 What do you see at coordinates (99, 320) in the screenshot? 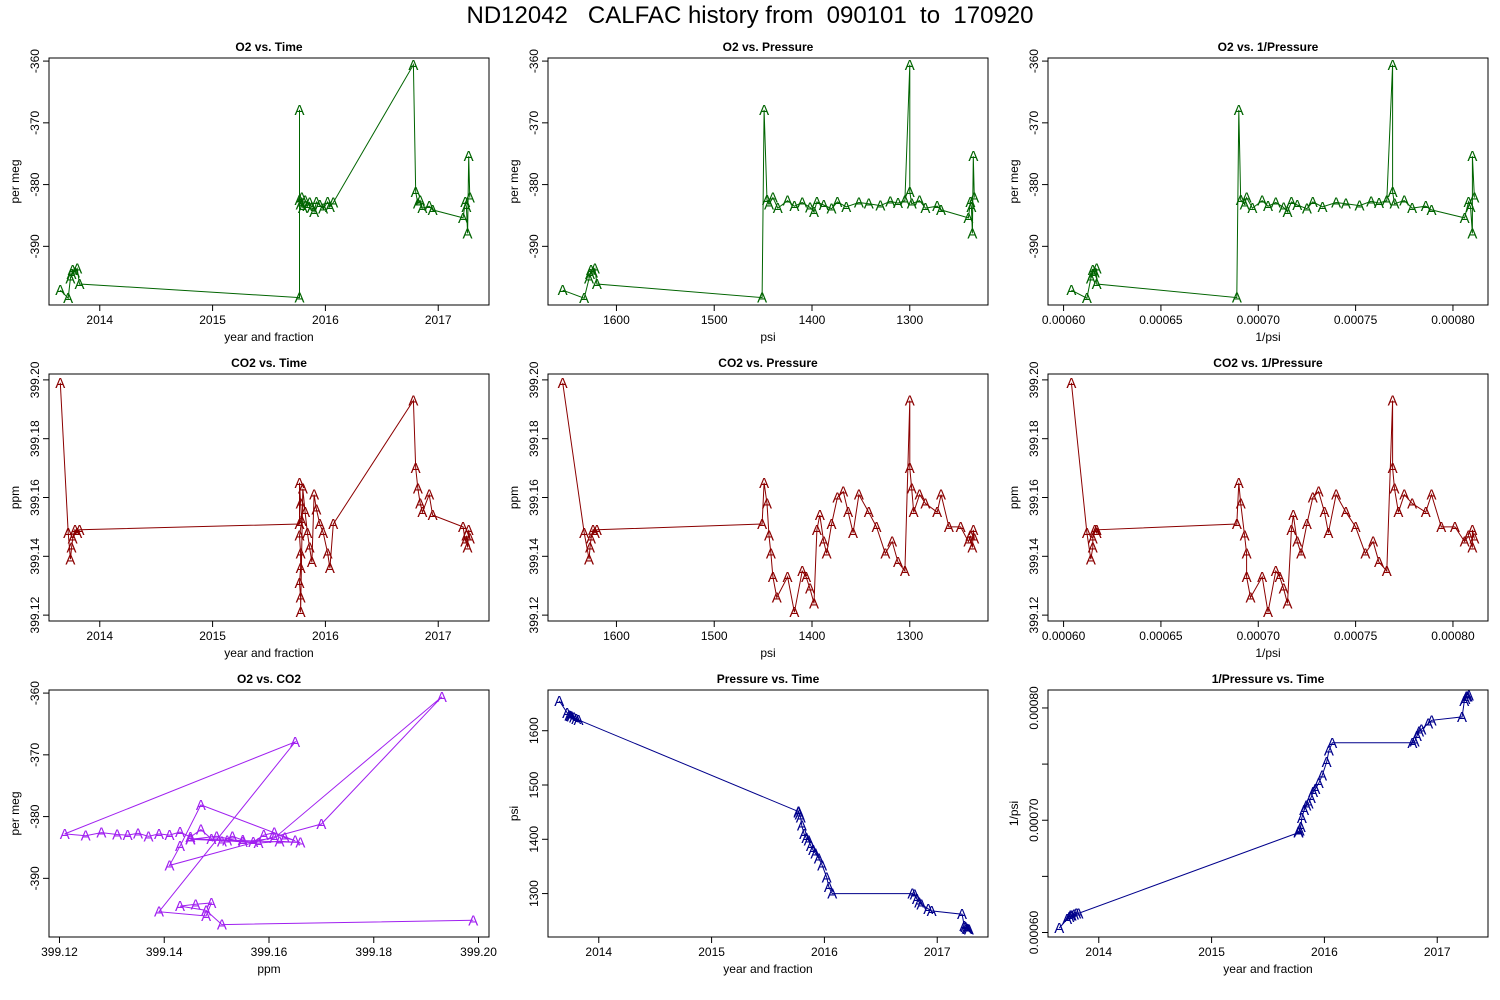
I see `x-tick-label: 2014` at bounding box center [99, 320].